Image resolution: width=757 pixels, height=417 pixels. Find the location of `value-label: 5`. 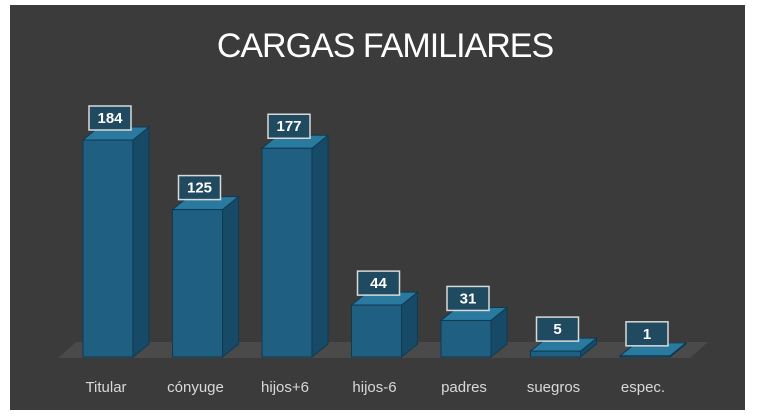

value-label: 5 is located at coordinates (557, 329).